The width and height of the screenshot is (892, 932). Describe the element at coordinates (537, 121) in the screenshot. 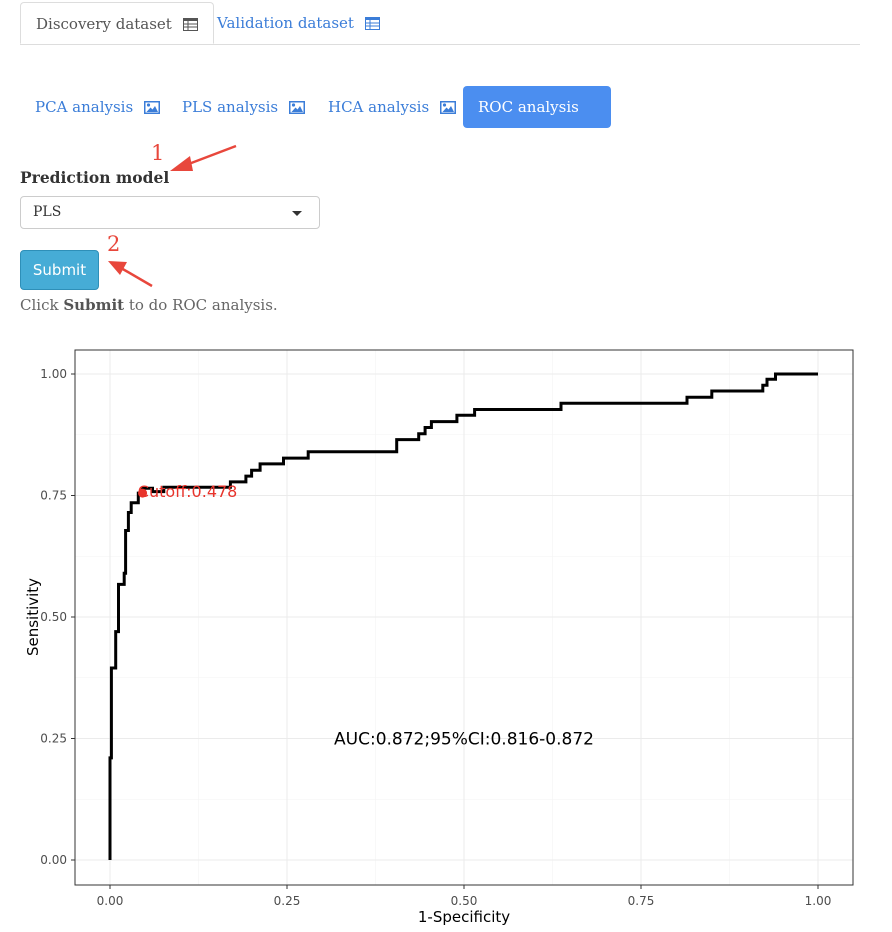

I see `tab-roc-analysis: ROC analysis` at that location.